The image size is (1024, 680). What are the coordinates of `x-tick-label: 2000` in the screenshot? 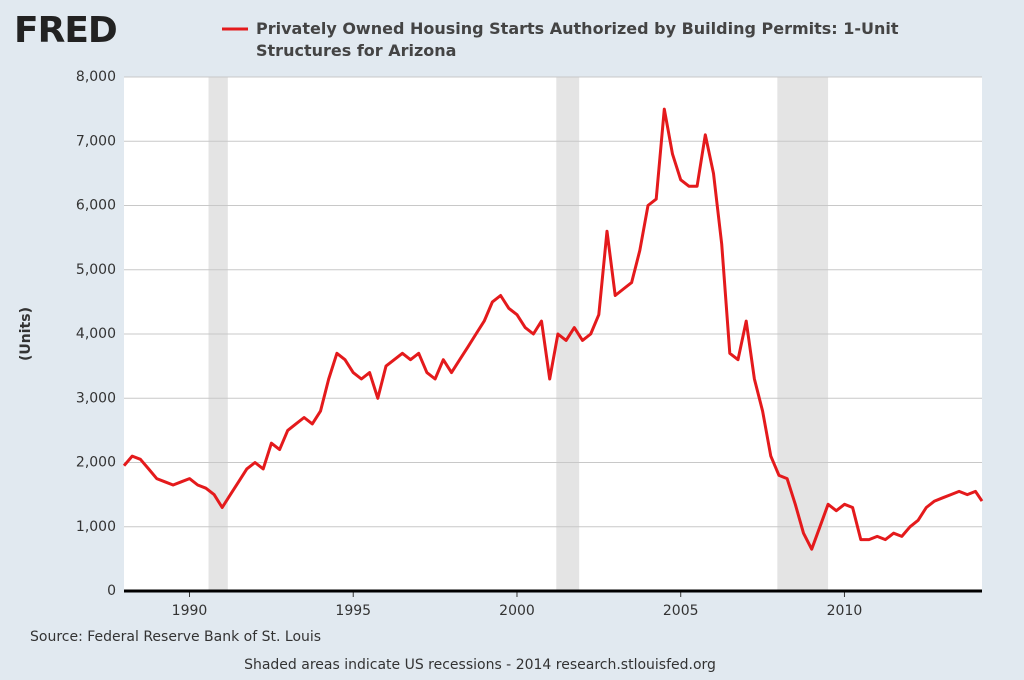 It's located at (517, 611).